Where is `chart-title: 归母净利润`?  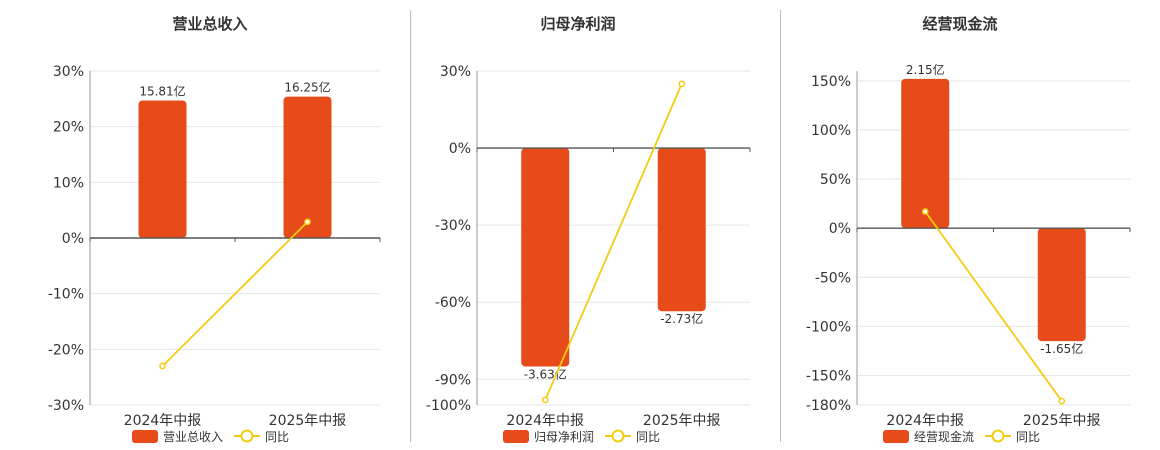 chart-title: 归母净利润 is located at coordinates (577, 24).